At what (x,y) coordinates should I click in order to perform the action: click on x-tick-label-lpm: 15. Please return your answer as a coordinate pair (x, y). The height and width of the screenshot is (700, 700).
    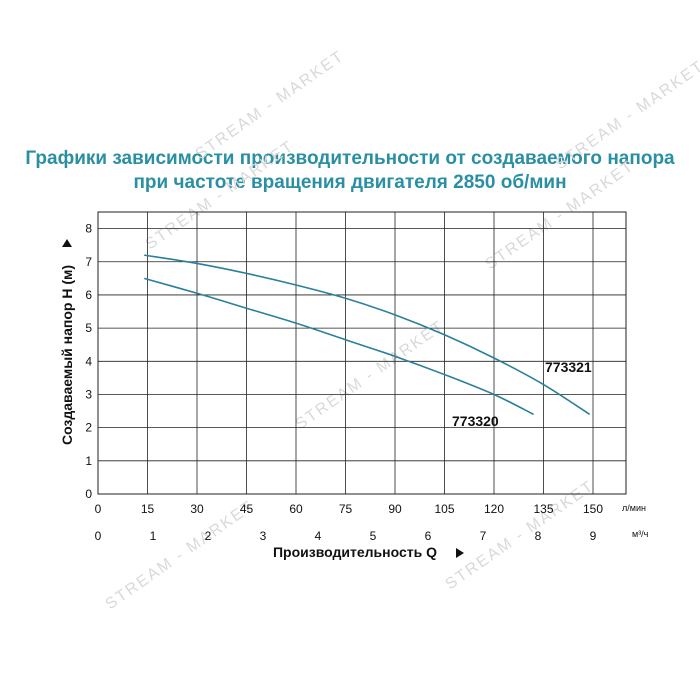
    Looking at the image, I should click on (148, 509).